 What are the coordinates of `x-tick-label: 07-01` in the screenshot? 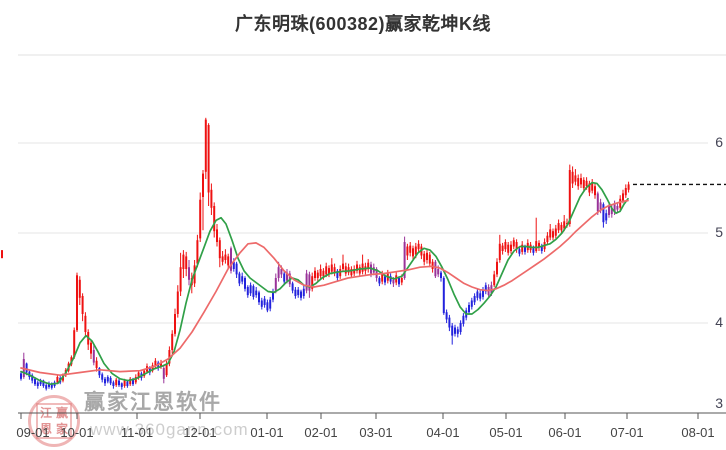 It's located at (626, 432).